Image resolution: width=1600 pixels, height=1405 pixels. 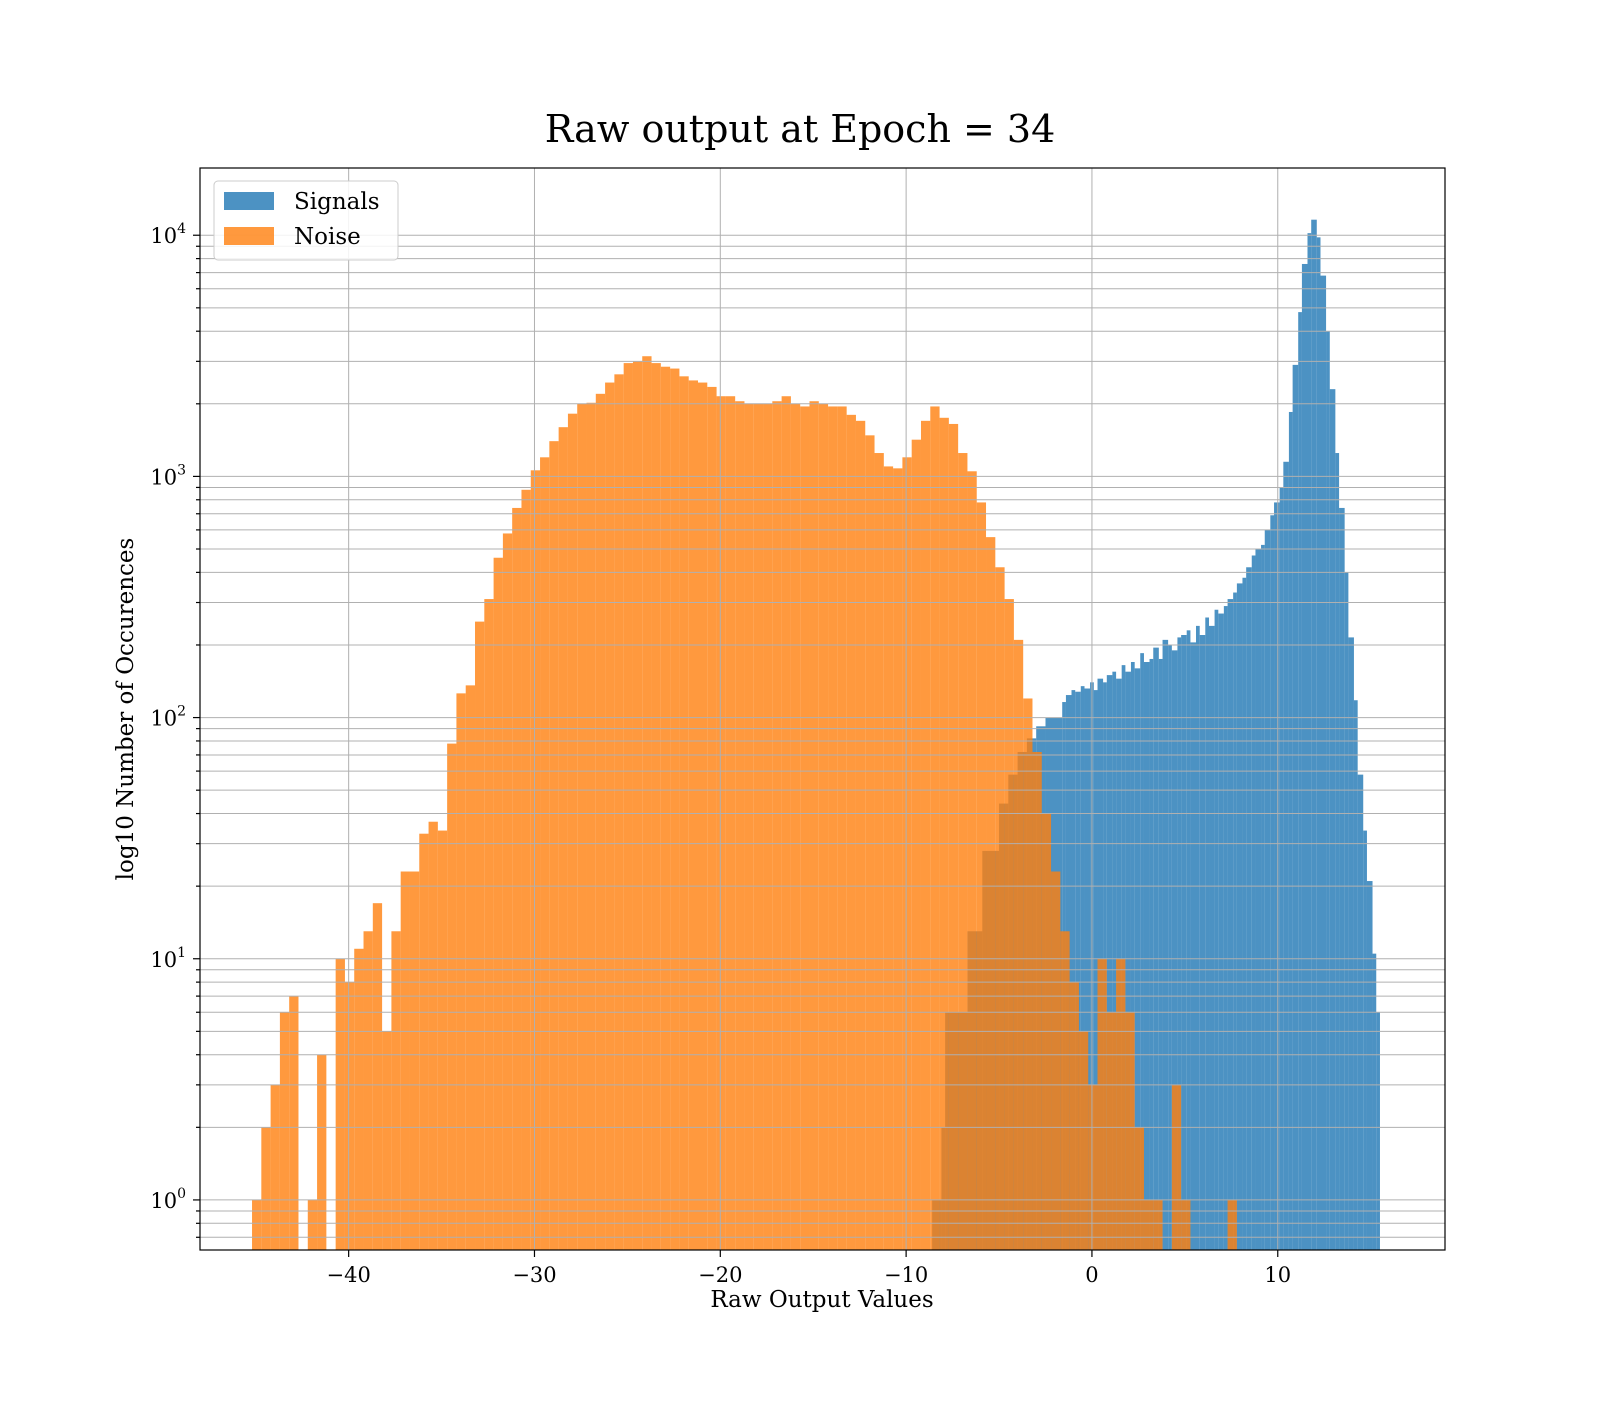 I want to click on legend-swatch-noise, so click(x=249, y=236).